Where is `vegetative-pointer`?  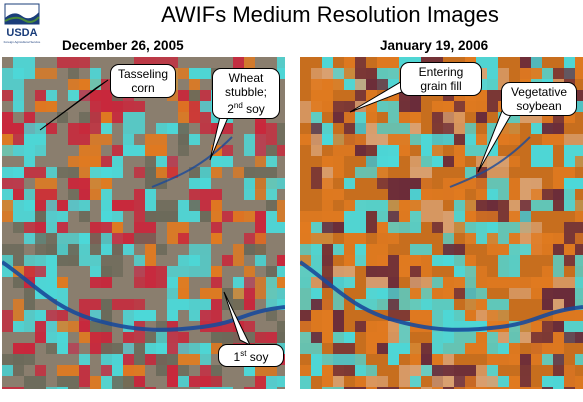 vegetative-pointer is located at coordinates (495, 139).